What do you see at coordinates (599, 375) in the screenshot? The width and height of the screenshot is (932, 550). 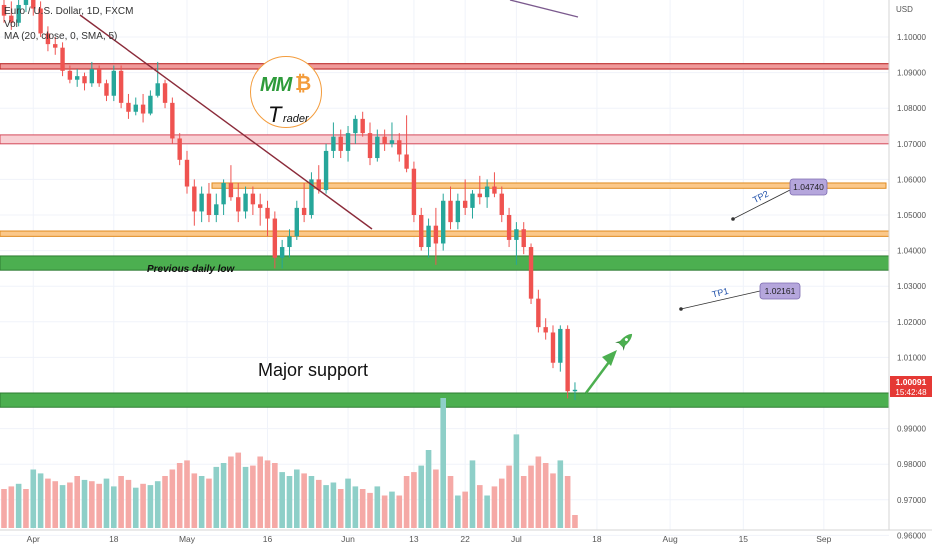 I see `bounce-arrow-shaft` at bounding box center [599, 375].